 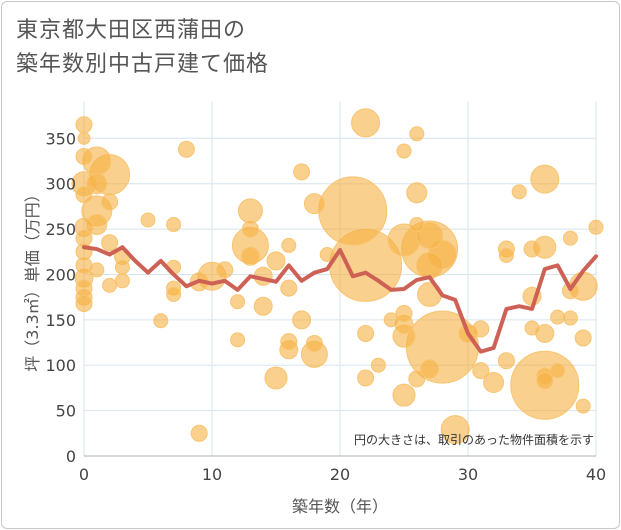 I want to click on y-tick-label: 150, so click(x=60, y=320).